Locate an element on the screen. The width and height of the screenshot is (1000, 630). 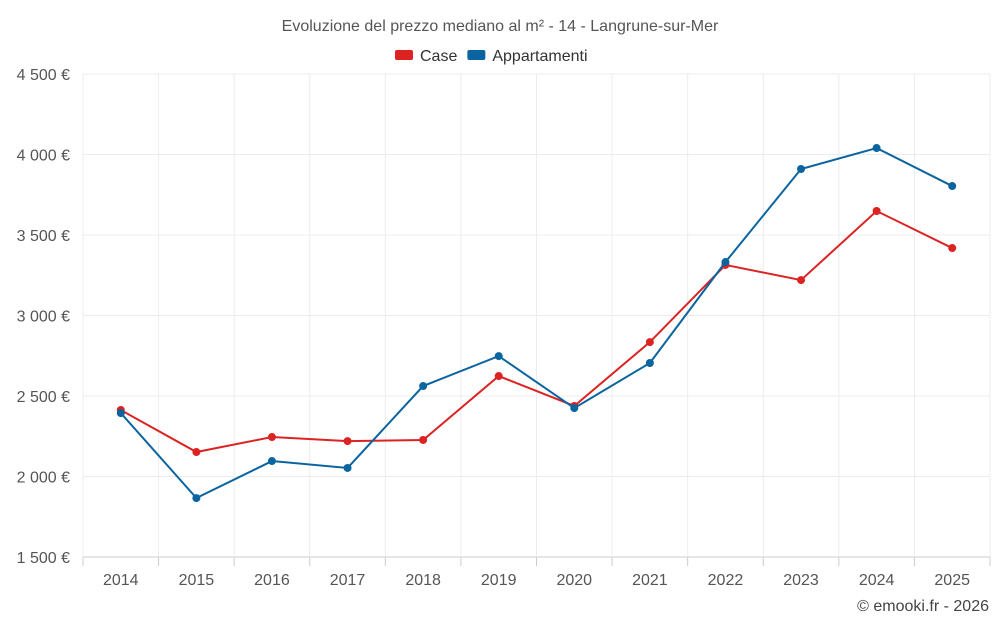
x-tick-label: 2016 is located at coordinates (272, 580).